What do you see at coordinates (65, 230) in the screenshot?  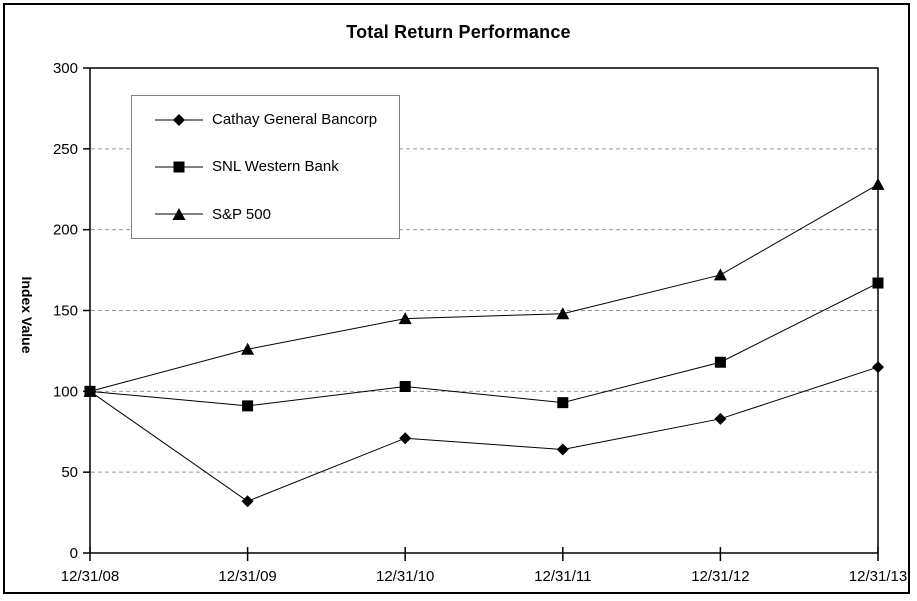 I see `y-tick-label-200: 200` at bounding box center [65, 230].